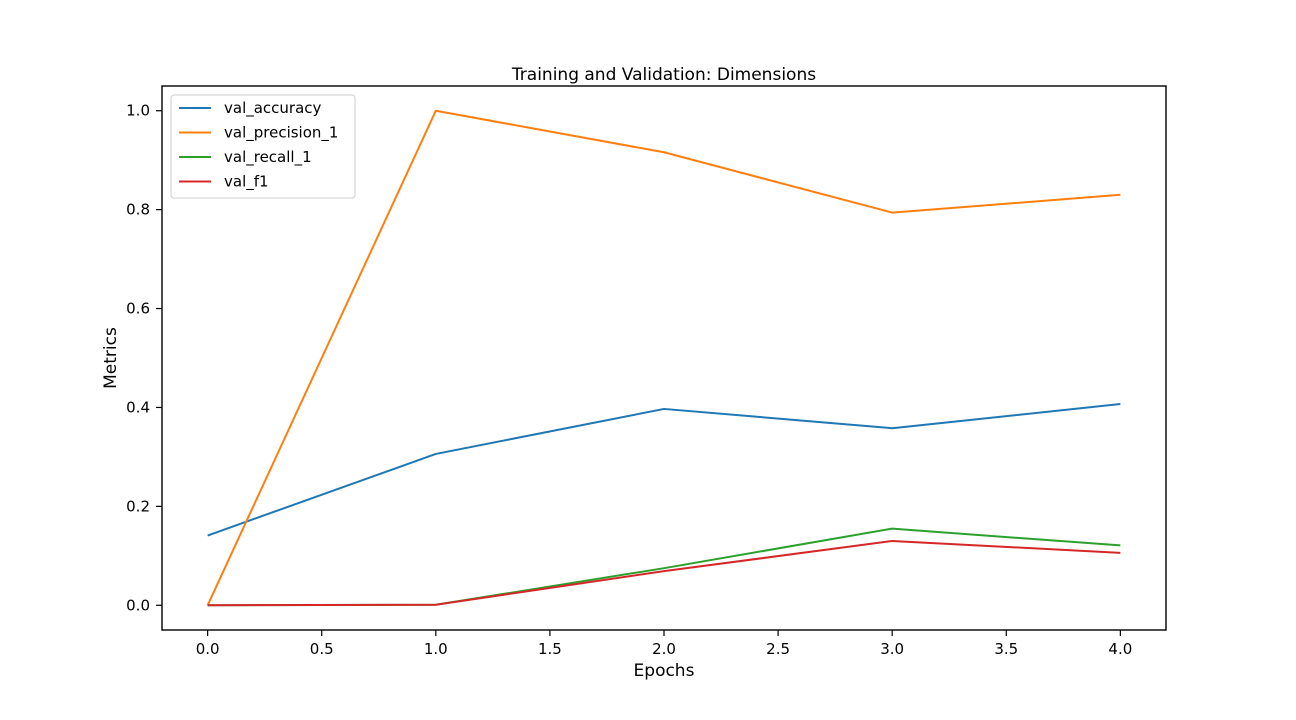 The height and width of the screenshot is (720, 1296). Describe the element at coordinates (550, 649) in the screenshot. I see `x-tick-label: 1.5` at that location.